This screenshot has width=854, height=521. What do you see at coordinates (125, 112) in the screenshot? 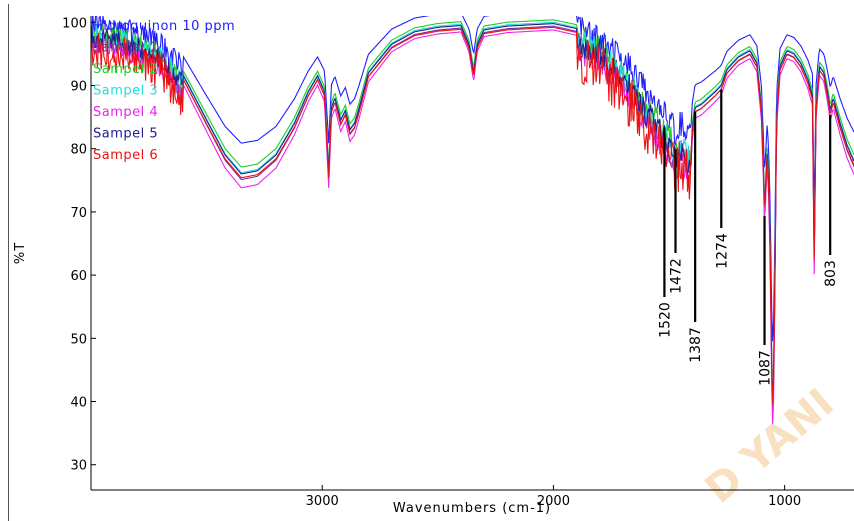
I see `legend-entry: Sampel 4` at bounding box center [125, 112].